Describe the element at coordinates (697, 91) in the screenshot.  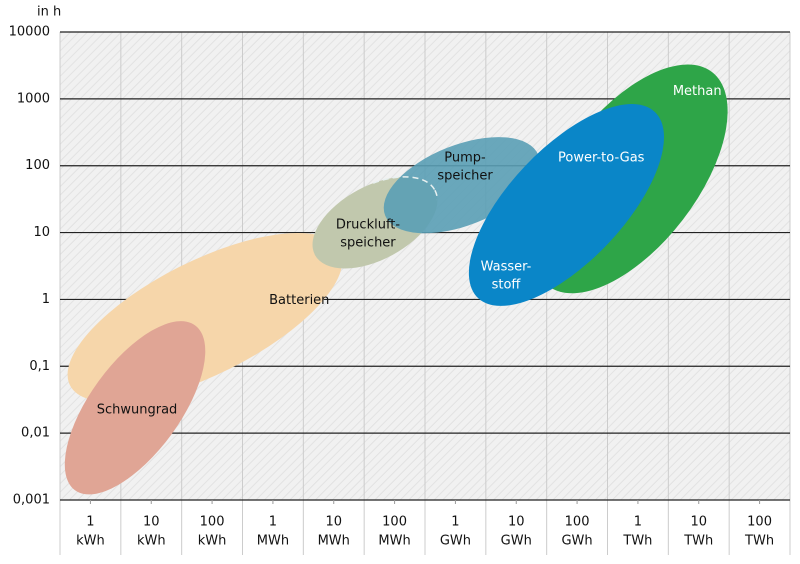
I see `region-label: Methan` at that location.